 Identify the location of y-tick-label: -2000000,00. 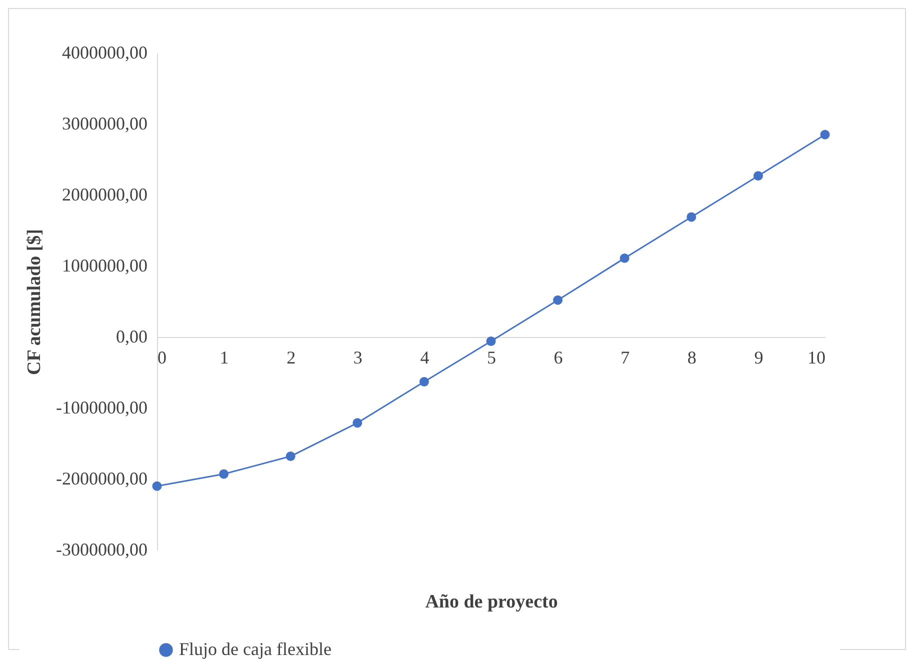
(102, 478).